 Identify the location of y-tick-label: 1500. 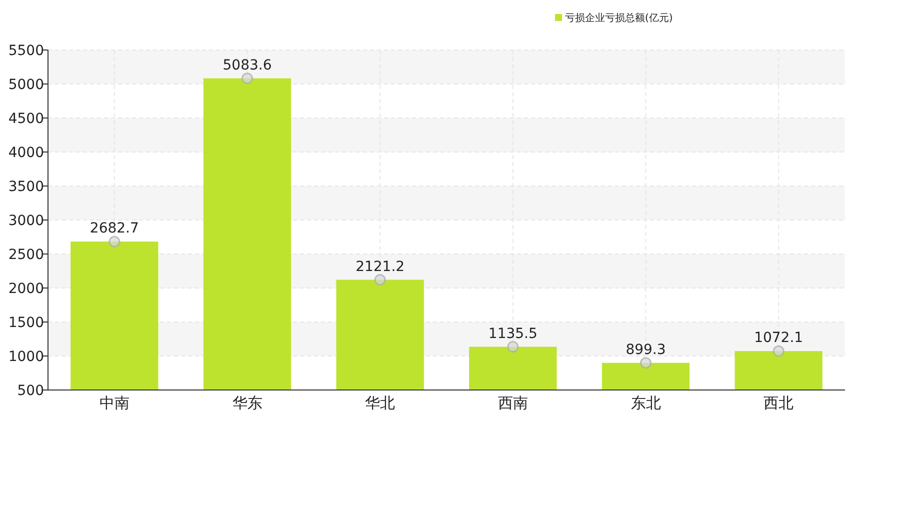
(26, 323).